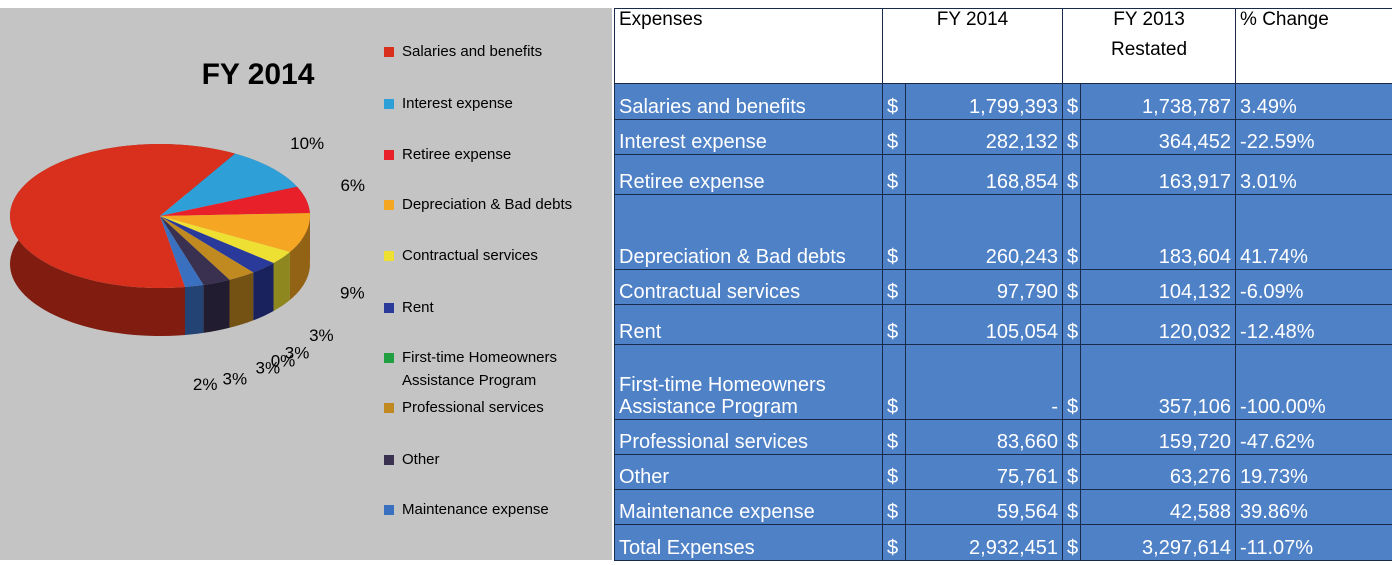  I want to click on currency-cell: -12.48%, so click(1314, 325).